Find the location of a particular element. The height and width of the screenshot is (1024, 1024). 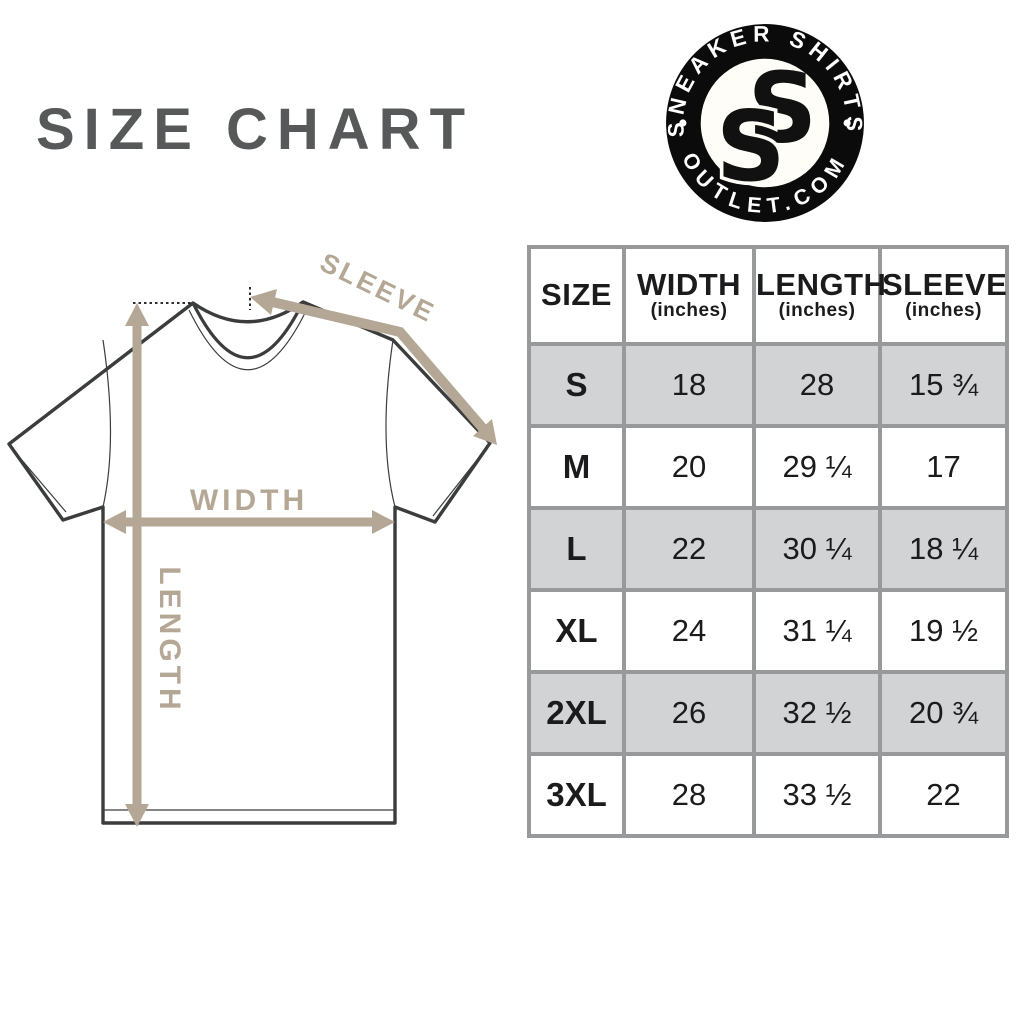

brand-logo: SNEAKER SHIRTS OUTLET.COM S S is located at coordinates (763, 121).